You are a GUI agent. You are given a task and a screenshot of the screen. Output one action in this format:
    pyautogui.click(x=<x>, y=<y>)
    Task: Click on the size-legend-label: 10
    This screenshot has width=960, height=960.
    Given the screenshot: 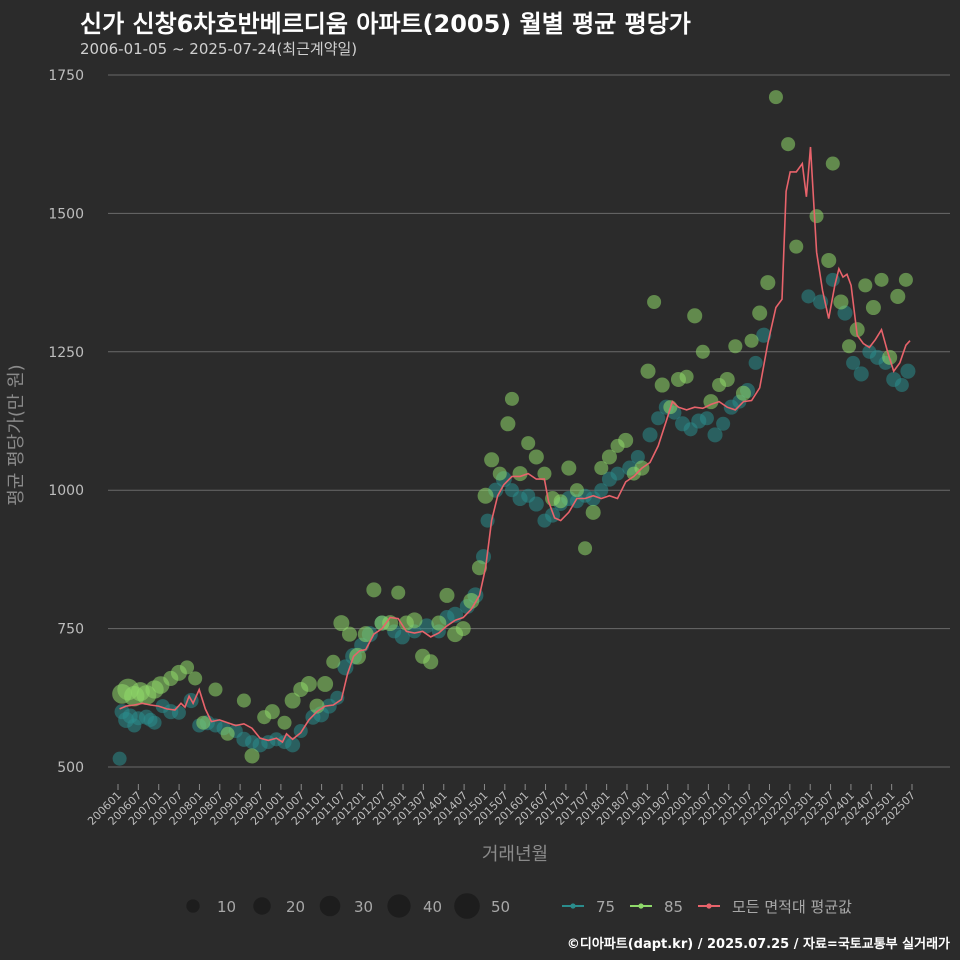 What is the action you would take?
    pyautogui.click(x=226, y=907)
    